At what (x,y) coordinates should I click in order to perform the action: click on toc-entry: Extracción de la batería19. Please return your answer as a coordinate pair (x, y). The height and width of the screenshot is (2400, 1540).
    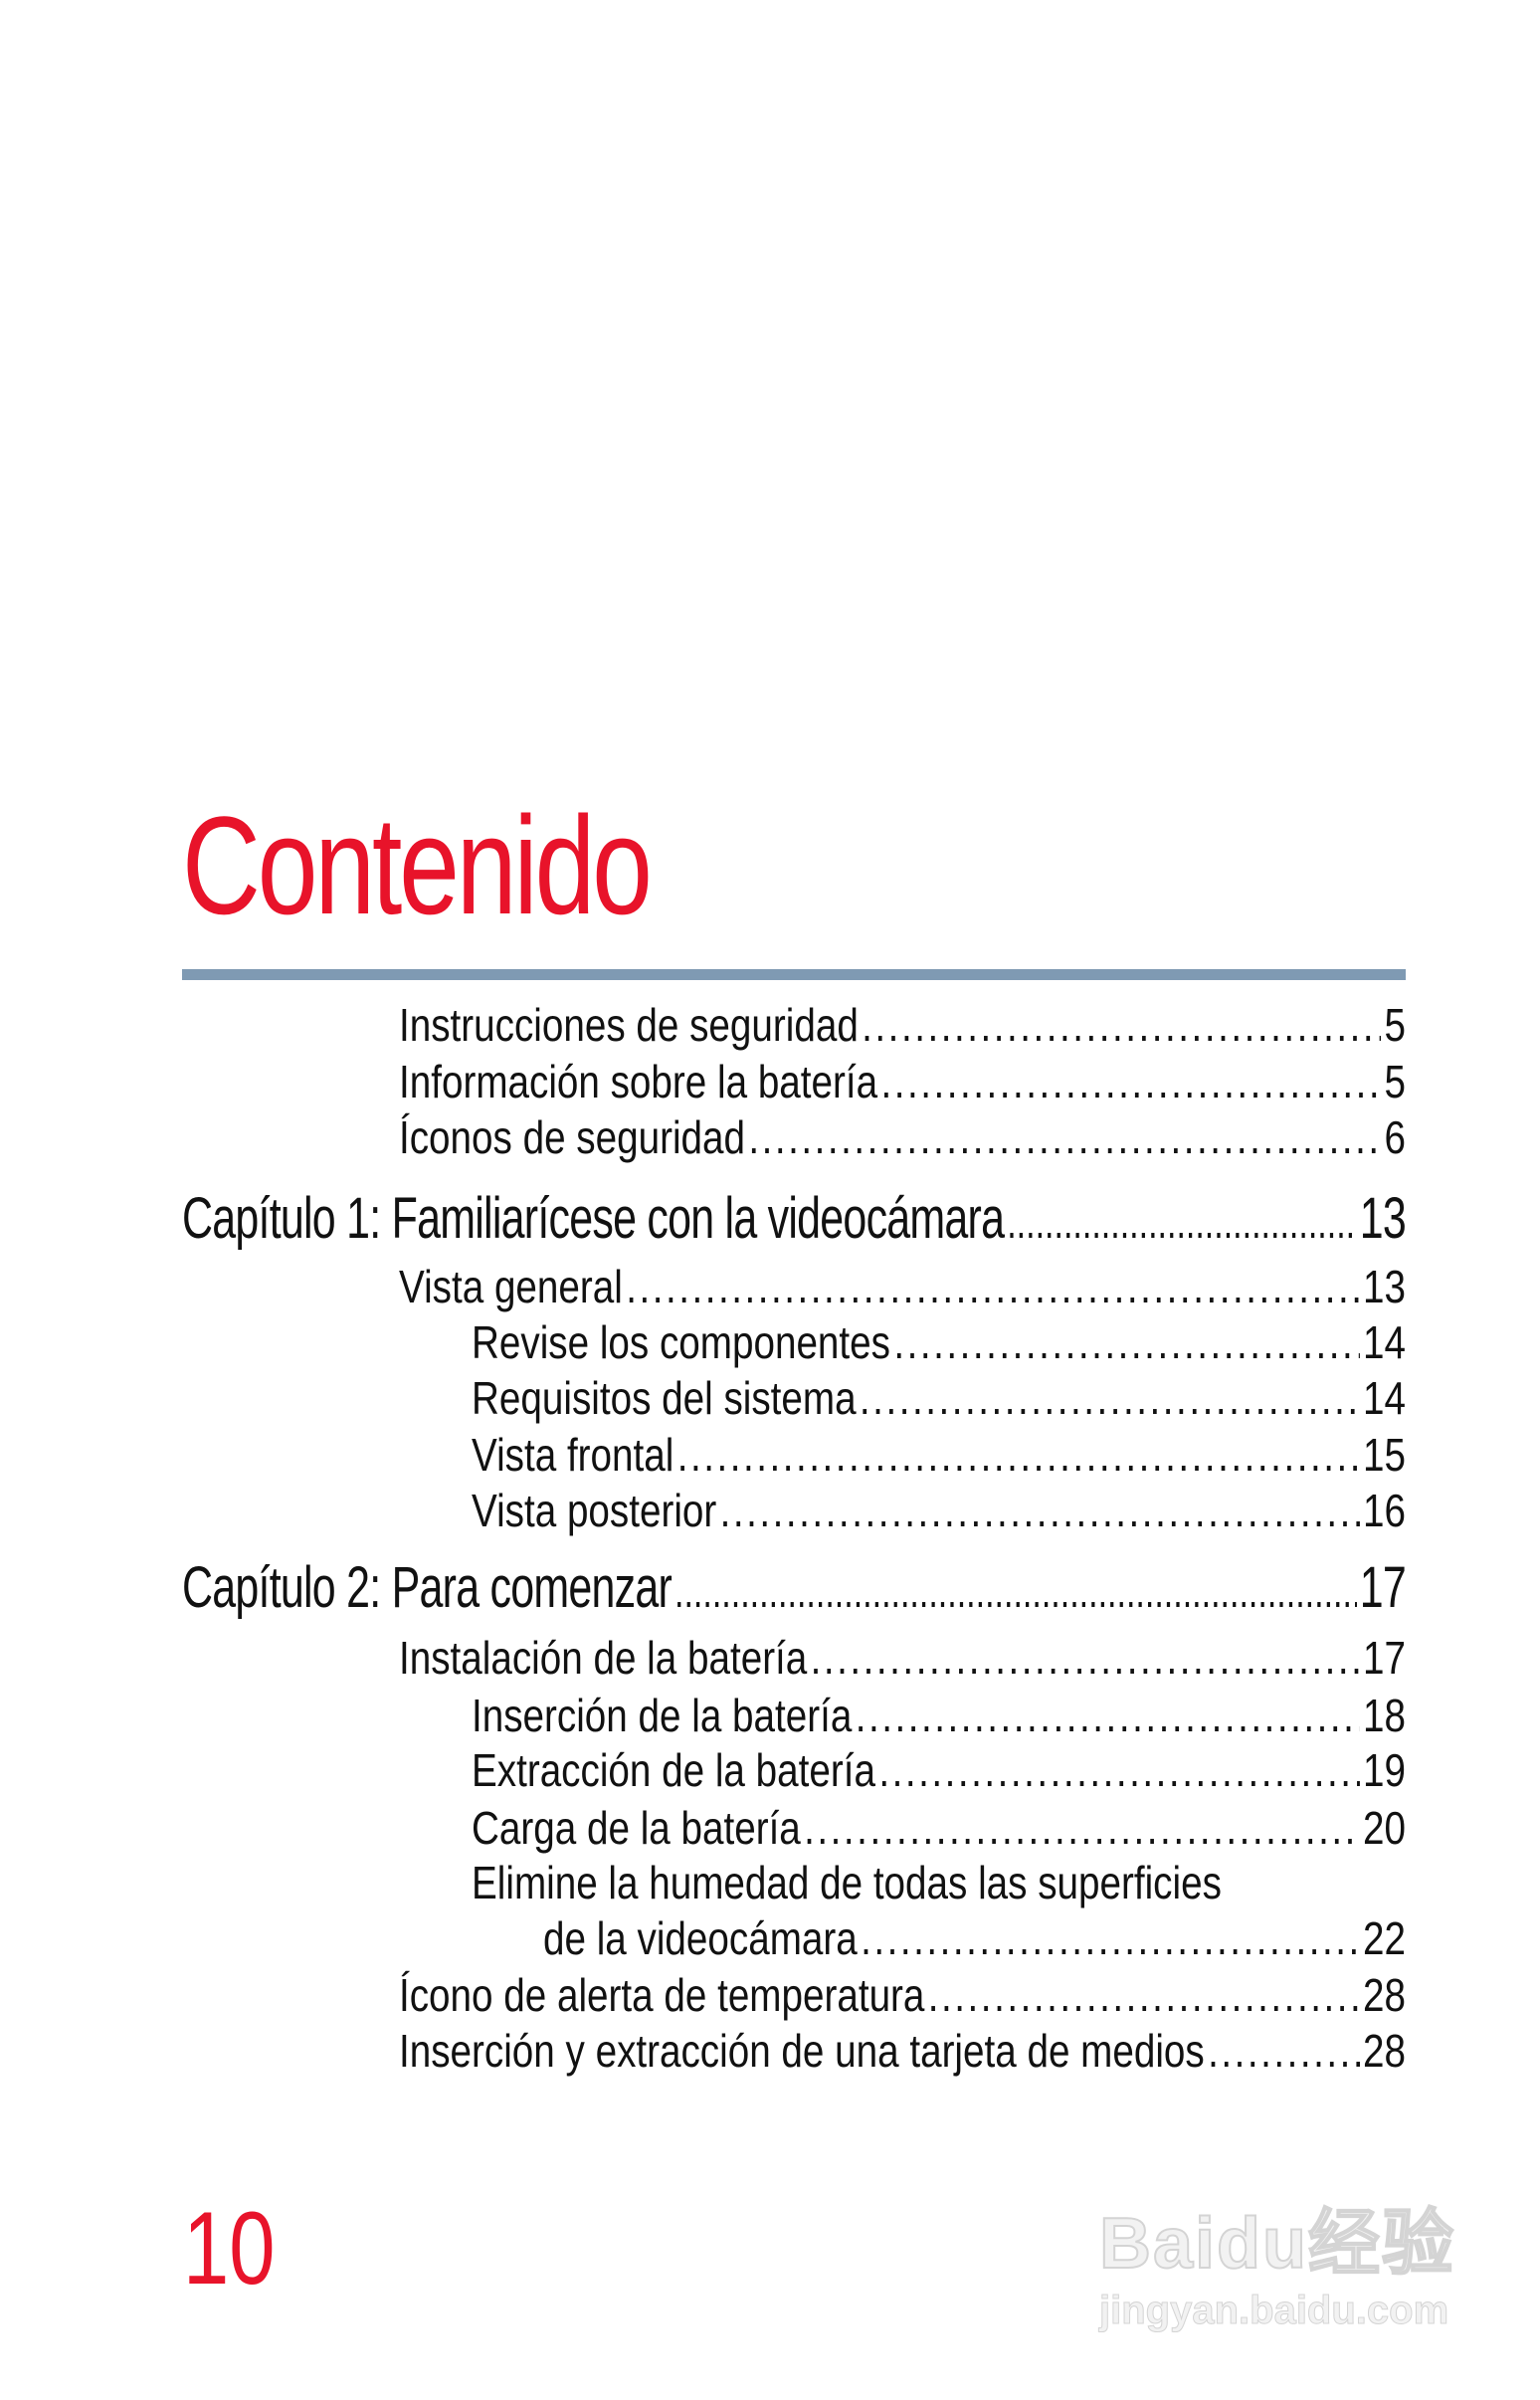
    Looking at the image, I should click on (939, 1770).